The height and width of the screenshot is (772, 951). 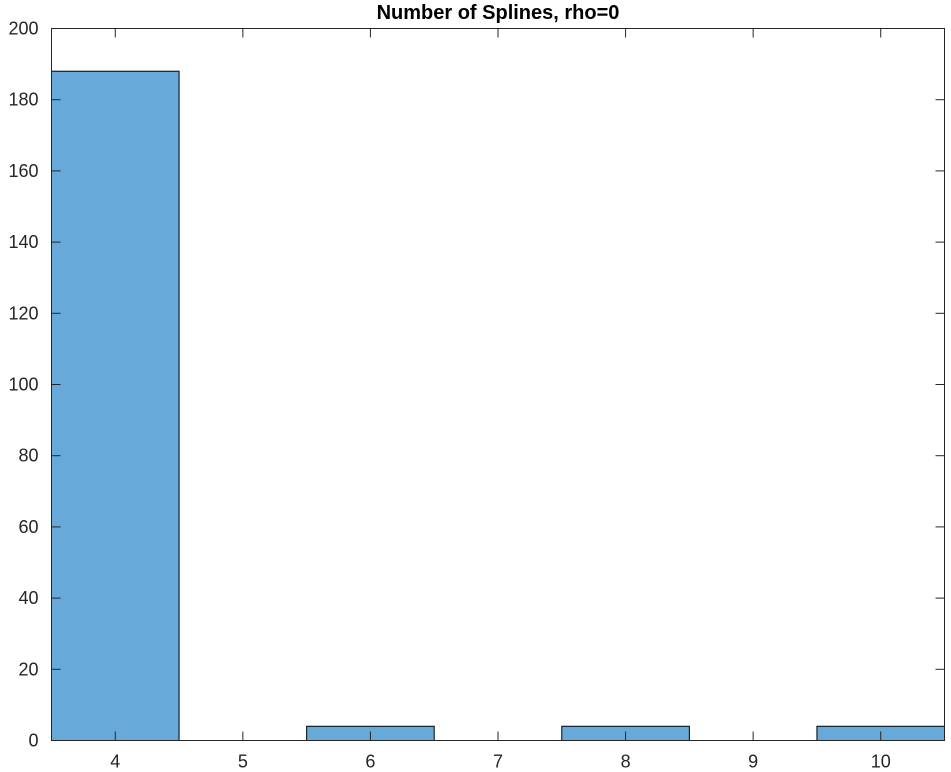 I want to click on x-tick-label: 10, so click(x=881, y=762).